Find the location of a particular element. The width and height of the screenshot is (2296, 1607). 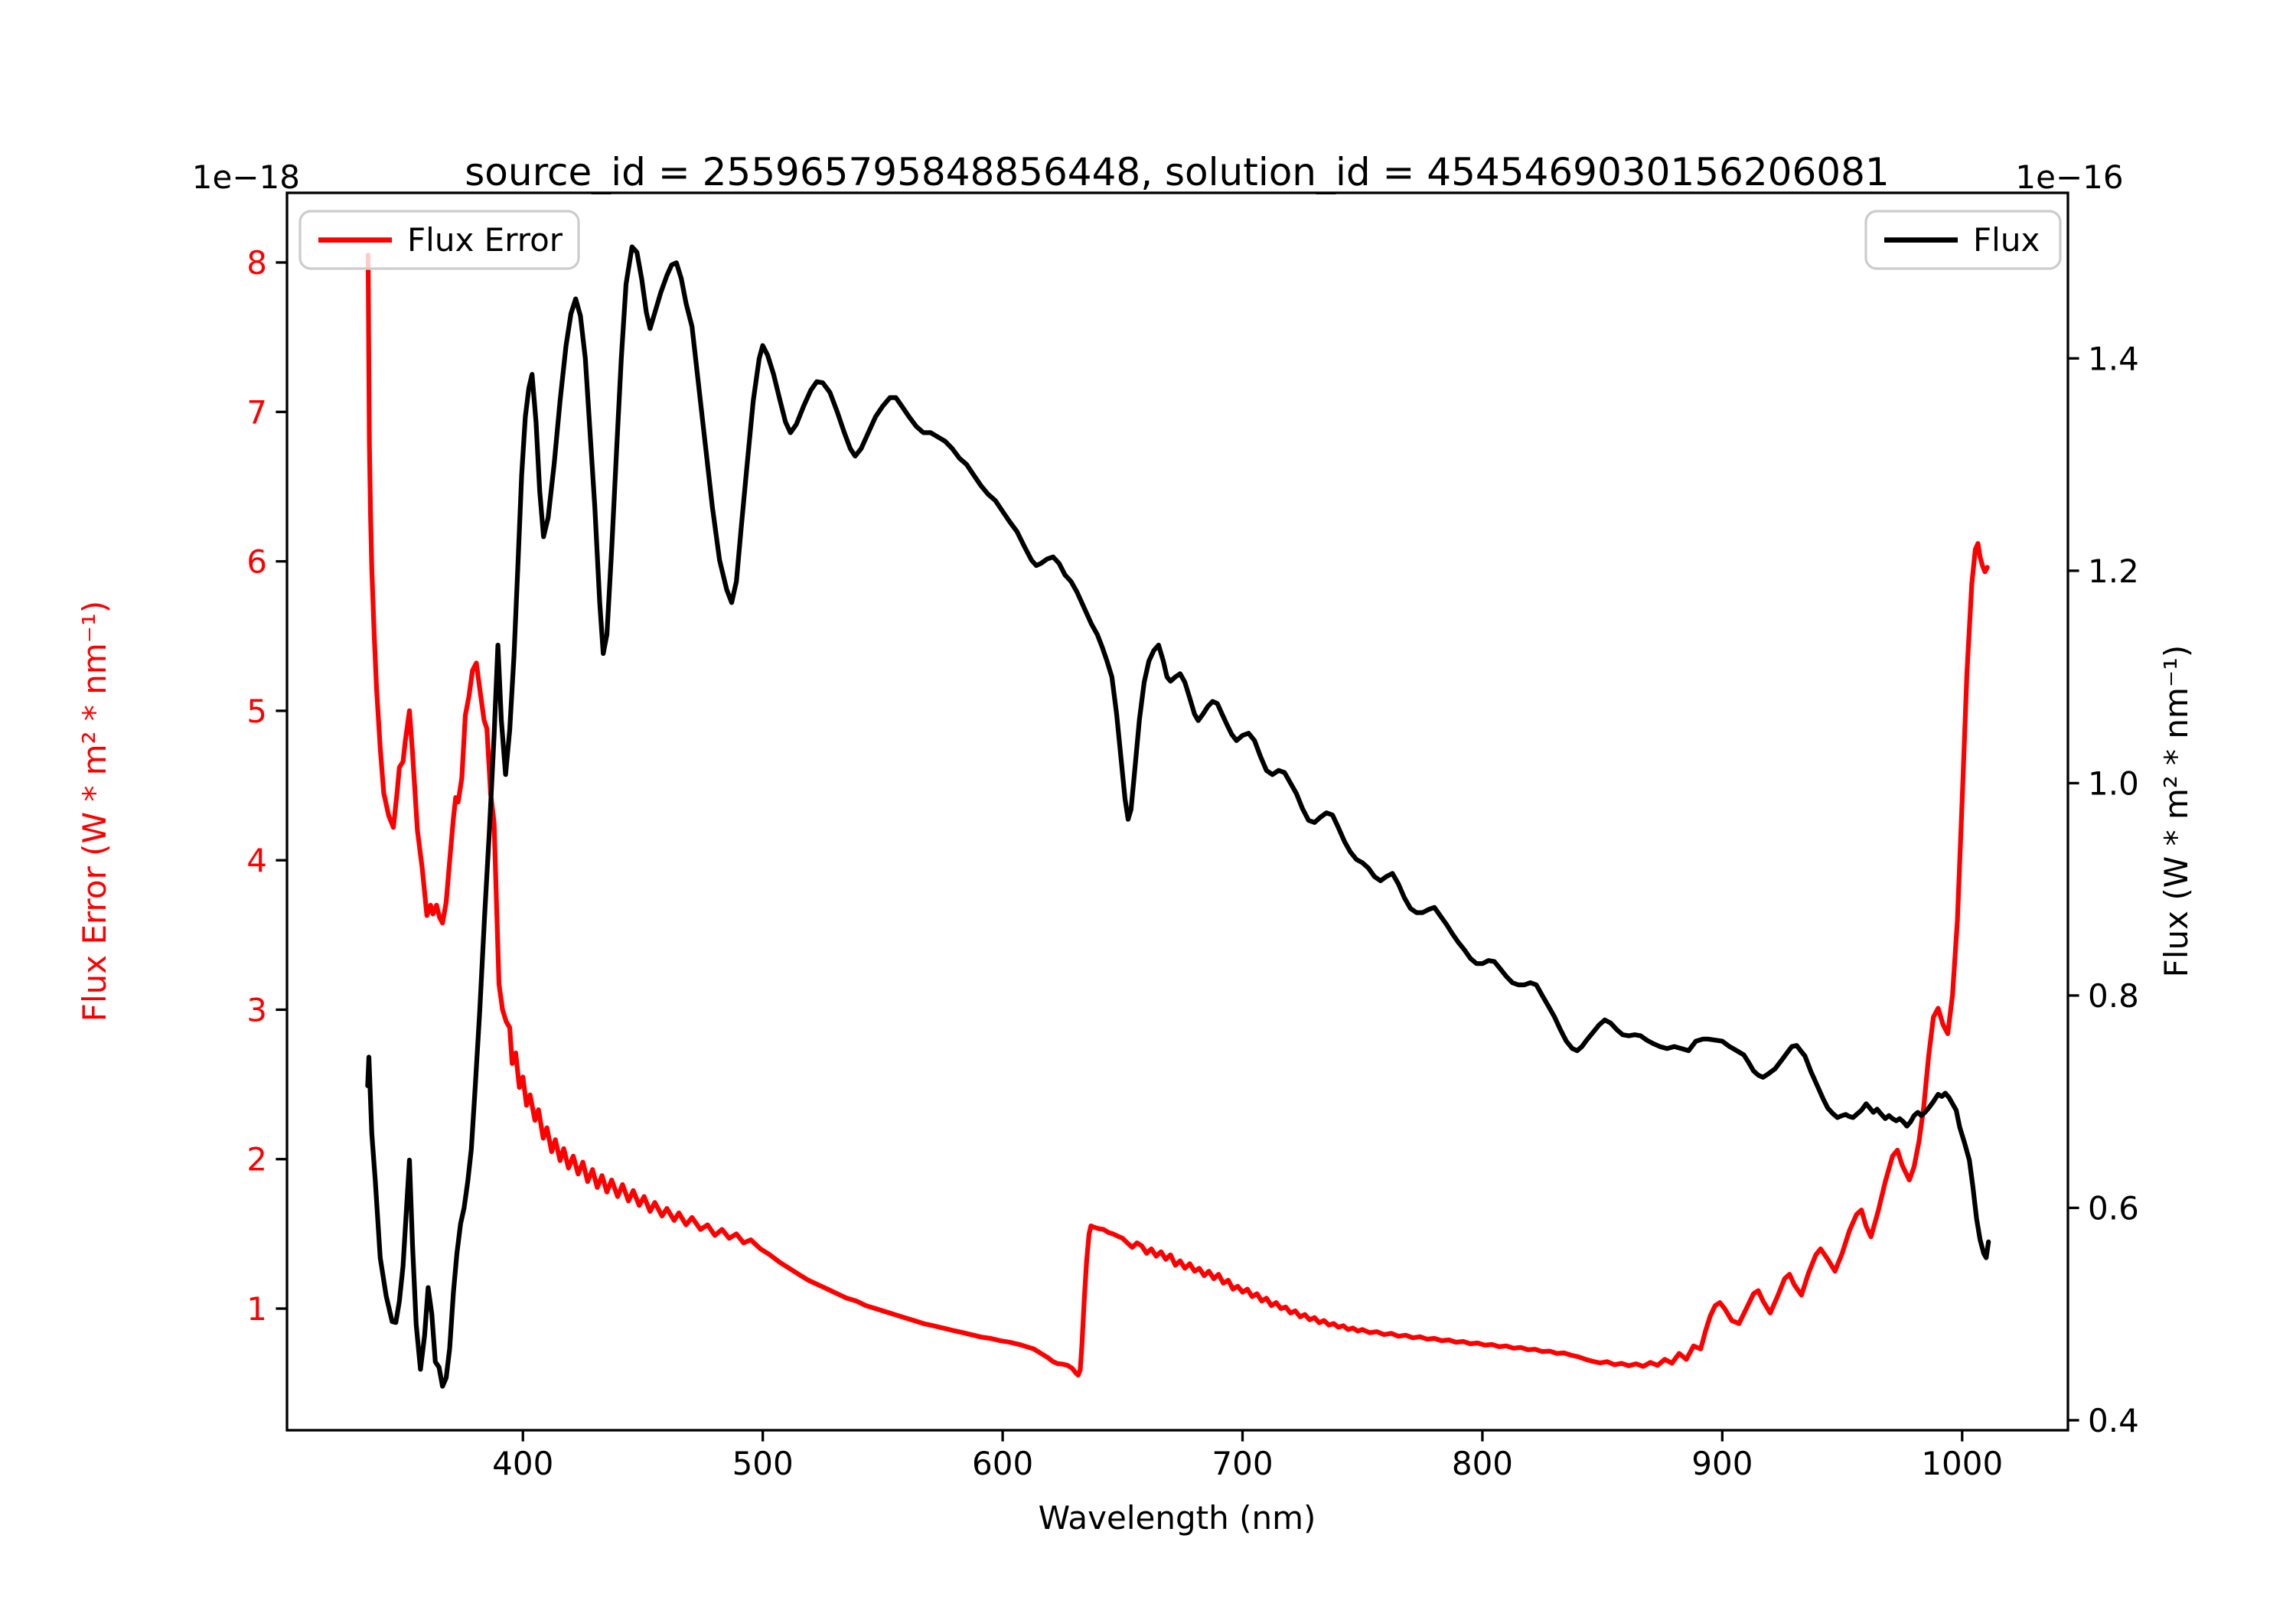

left-tick-label: 3 is located at coordinates (256, 1009).